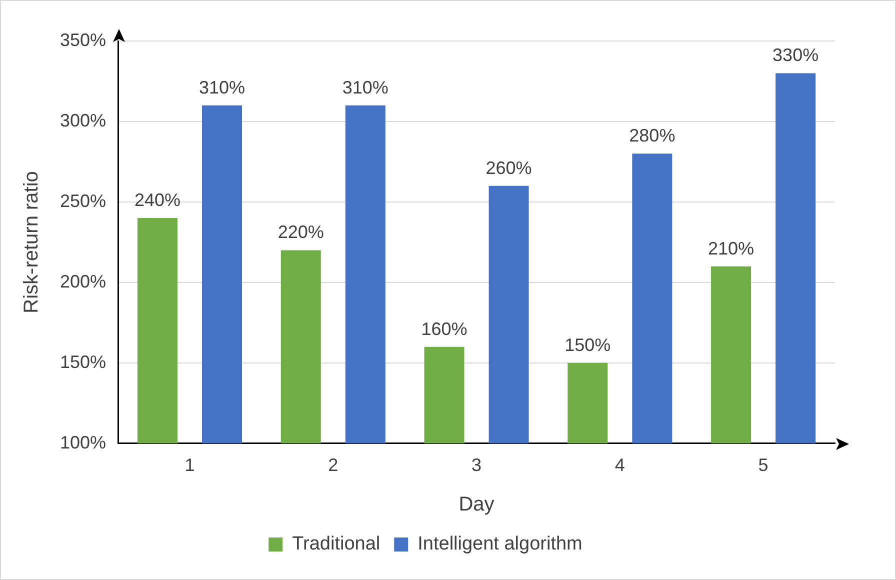 Image resolution: width=896 pixels, height=580 pixels. Describe the element at coordinates (189, 465) in the screenshot. I see `x-tick-label: 1` at that location.